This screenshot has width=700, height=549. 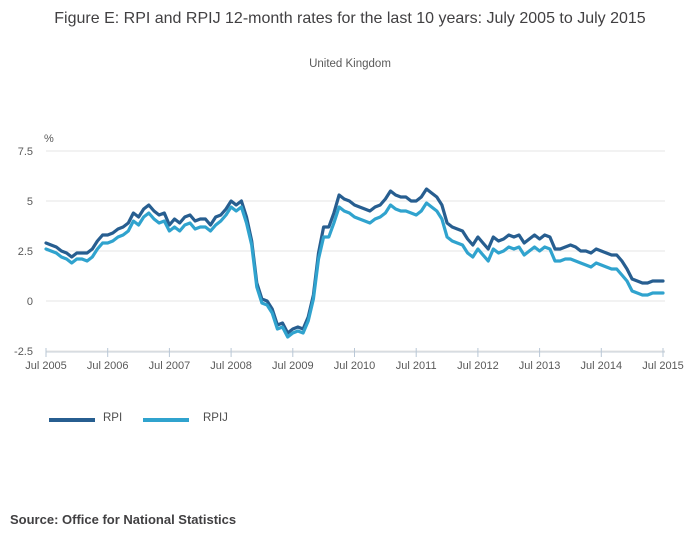 What do you see at coordinates (166, 420) in the screenshot?
I see `rpij-legend-swatch` at bounding box center [166, 420].